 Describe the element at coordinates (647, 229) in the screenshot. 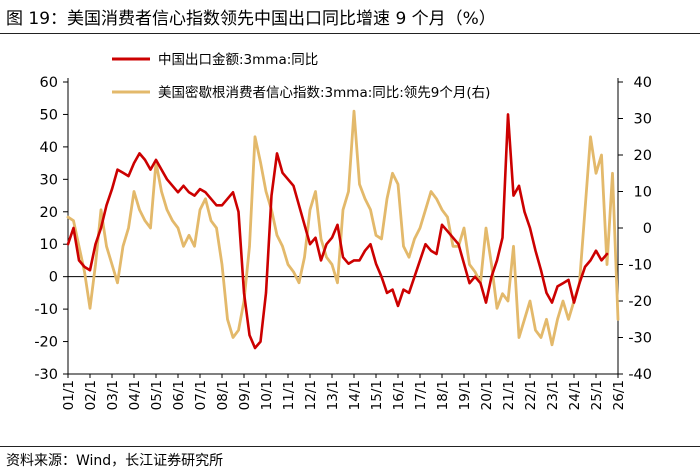

I see `y-right-tick-label: 0` at that location.